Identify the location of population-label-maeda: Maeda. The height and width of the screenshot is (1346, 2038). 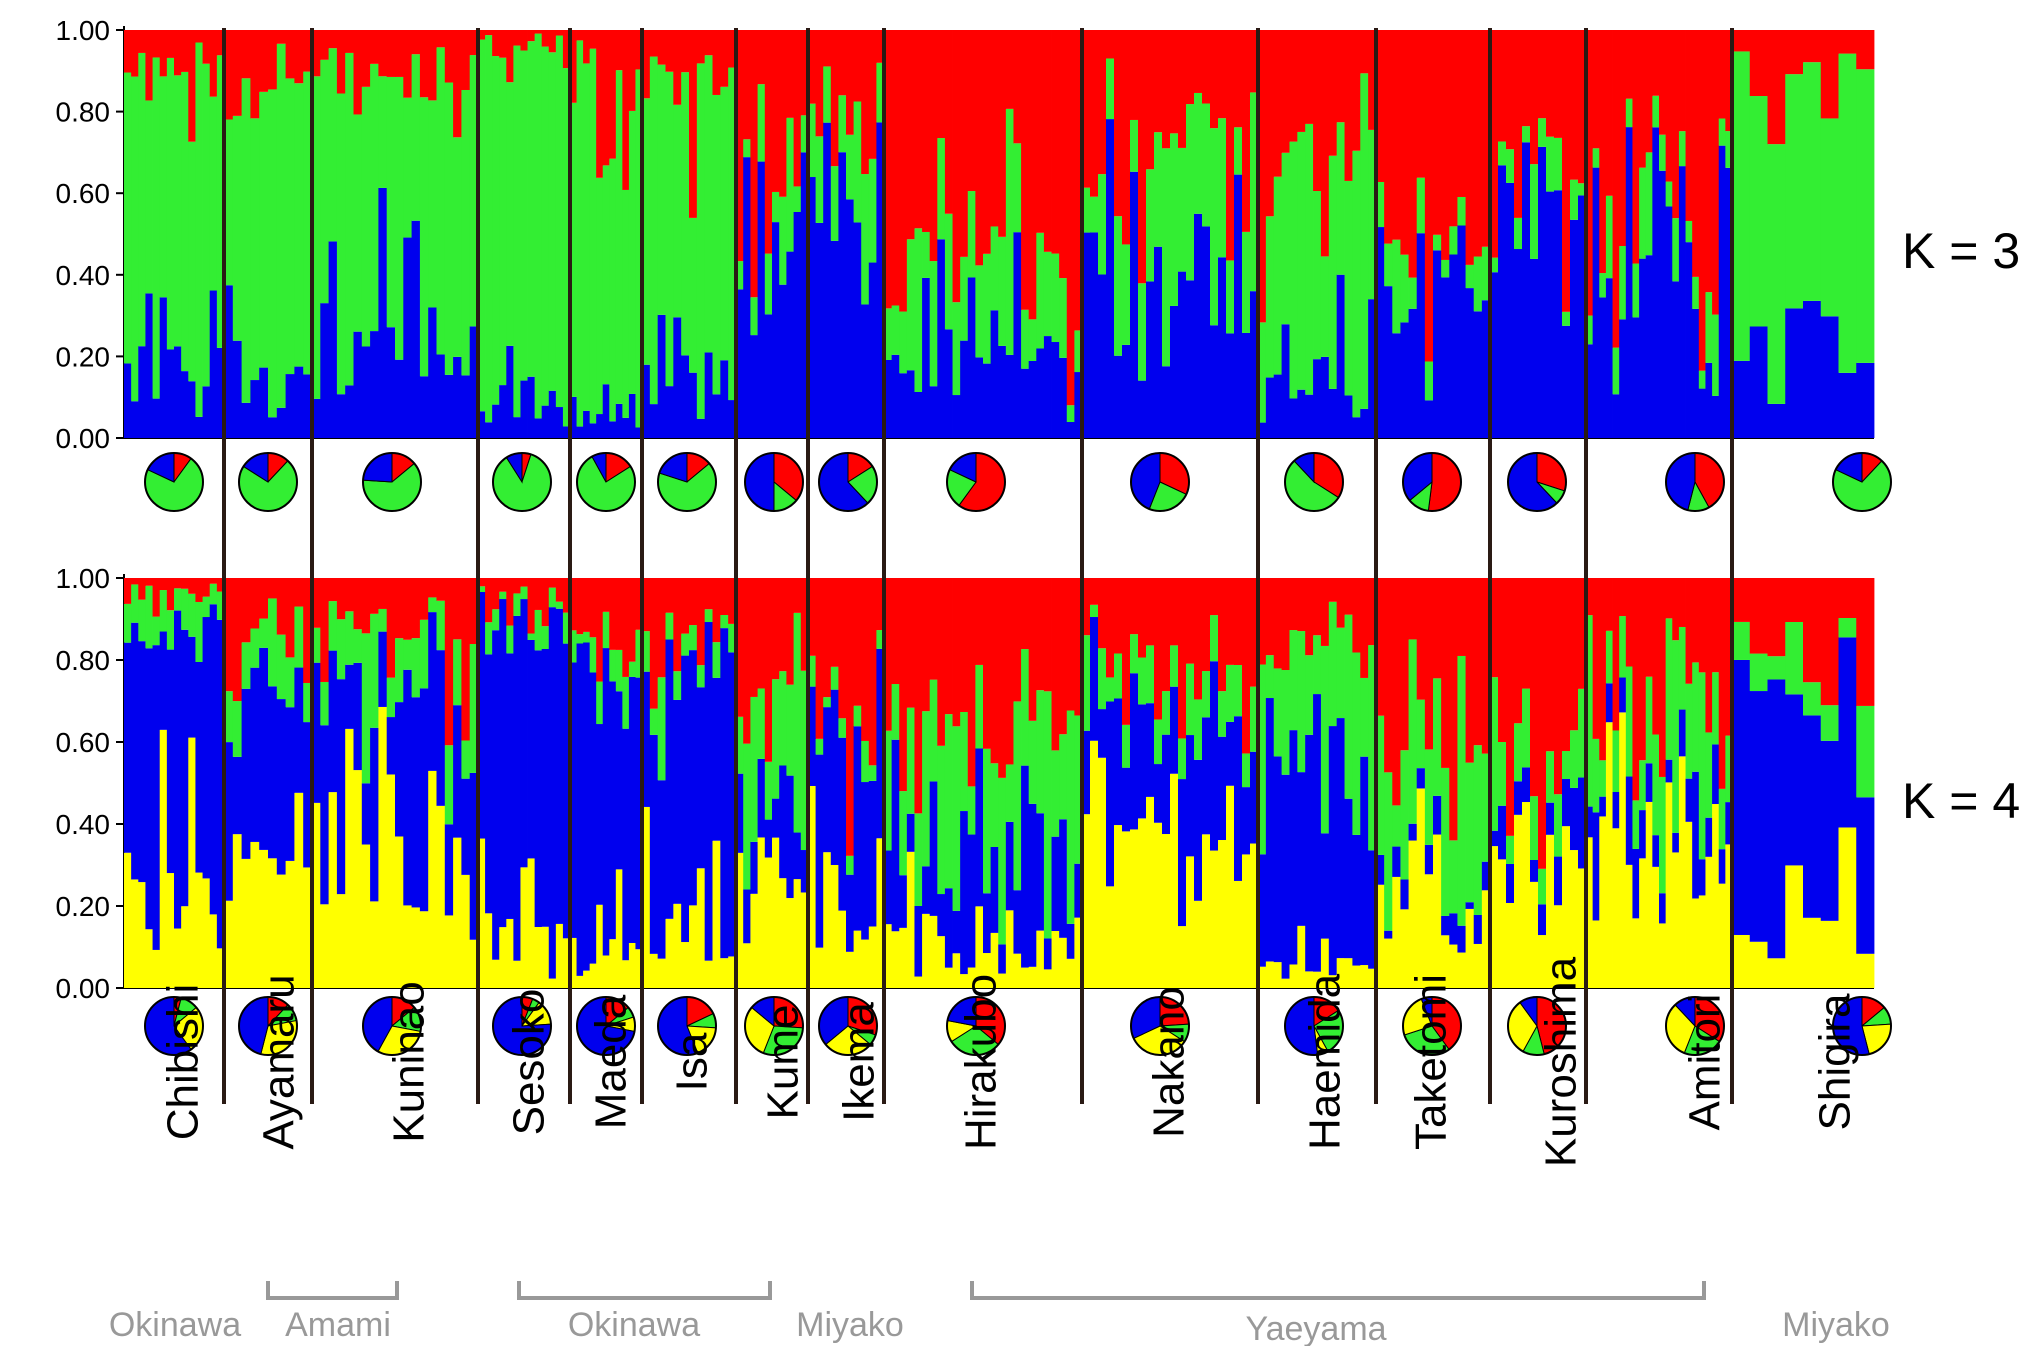
(611, 1061).